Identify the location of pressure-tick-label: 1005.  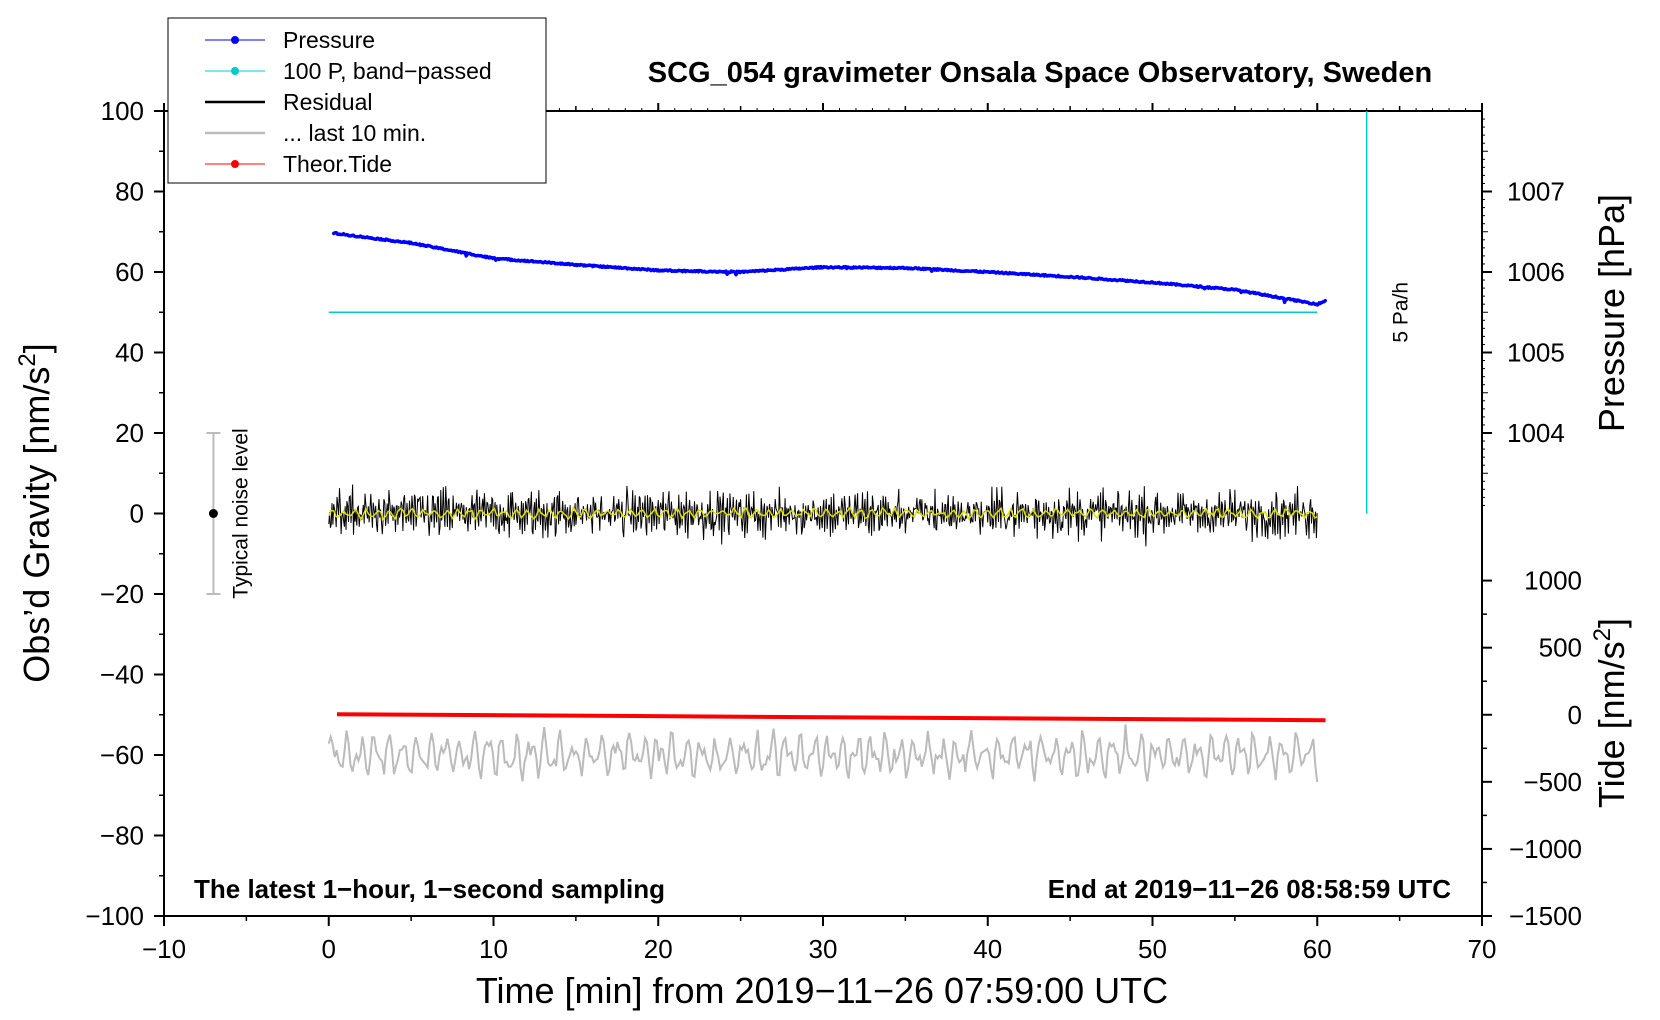
(1536, 353).